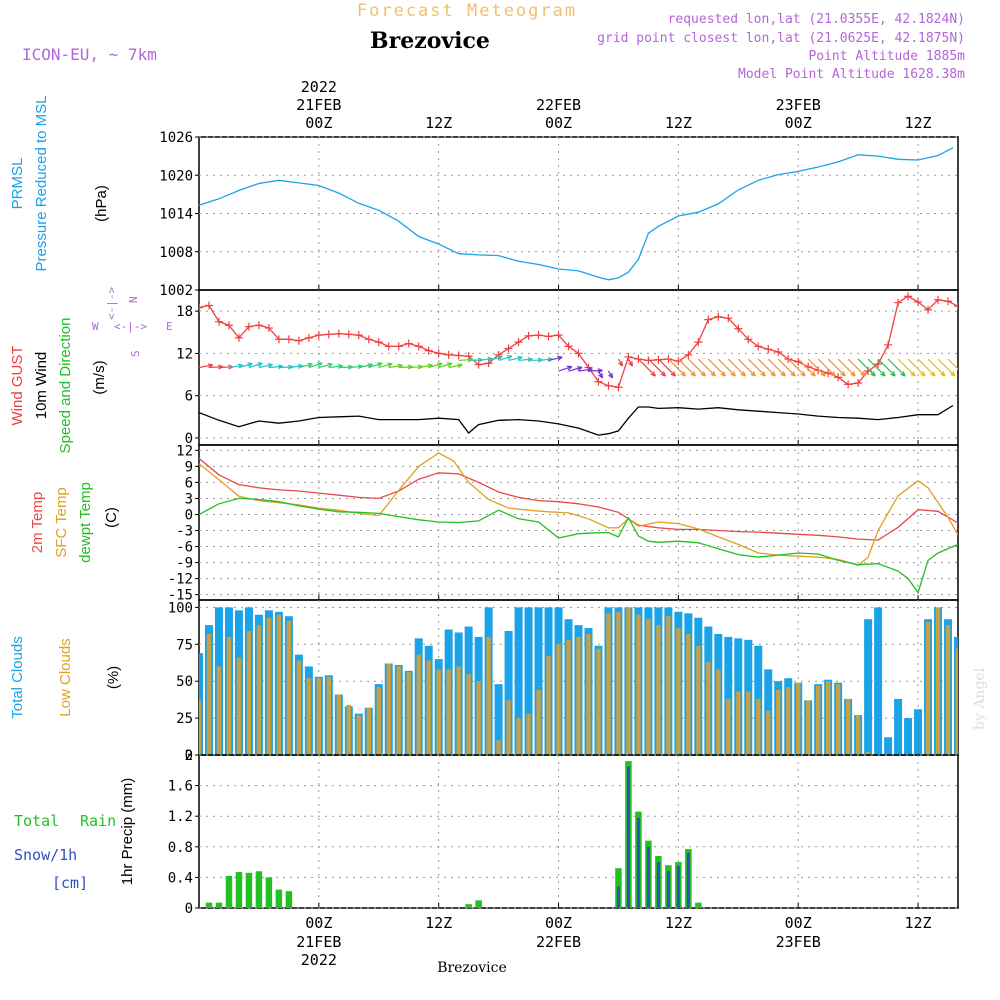  What do you see at coordinates (886, 56) in the screenshot?
I see `point-altitude: Point Altitude 1885m` at bounding box center [886, 56].